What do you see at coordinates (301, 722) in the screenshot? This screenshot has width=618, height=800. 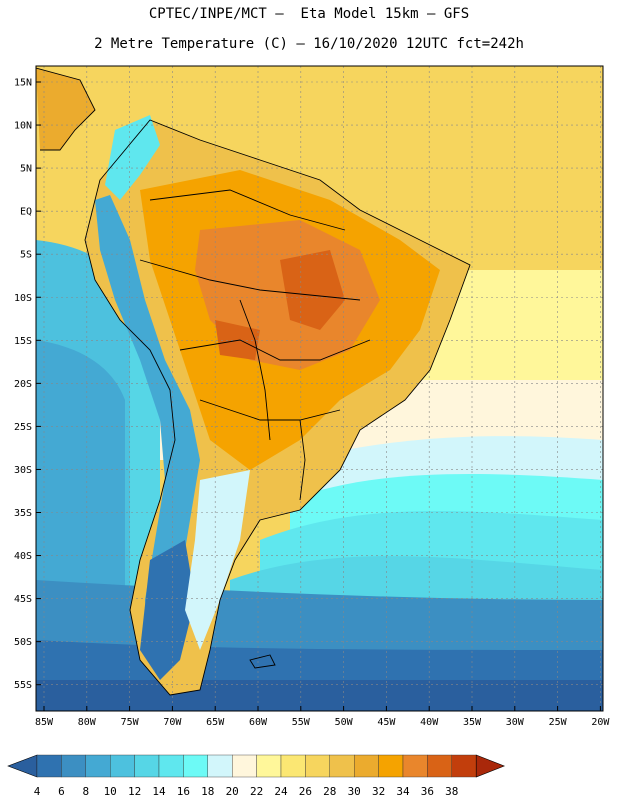 I see `lon-label: 55W` at bounding box center [301, 722].